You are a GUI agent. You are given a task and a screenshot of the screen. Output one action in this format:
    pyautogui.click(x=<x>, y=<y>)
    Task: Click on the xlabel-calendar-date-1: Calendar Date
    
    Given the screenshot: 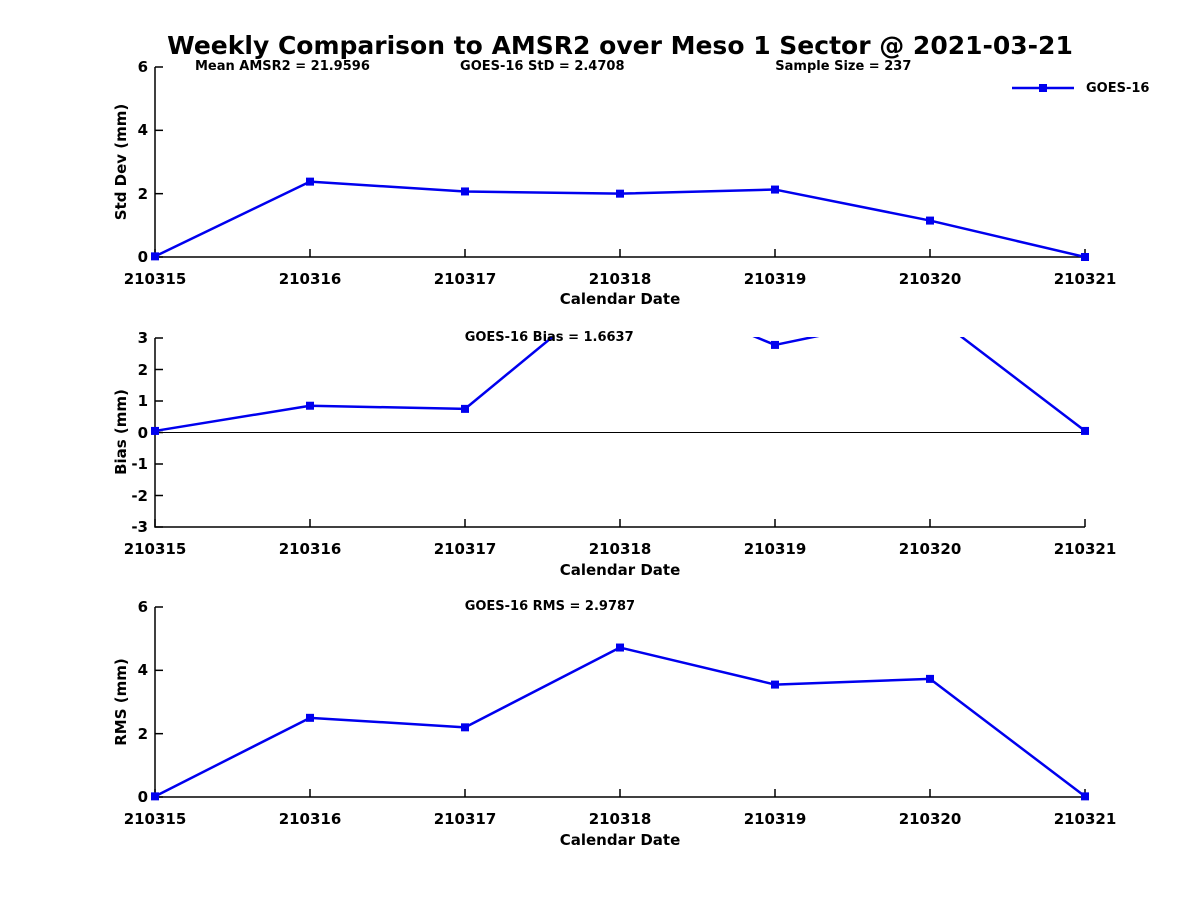 What is the action you would take?
    pyautogui.click(x=620, y=299)
    